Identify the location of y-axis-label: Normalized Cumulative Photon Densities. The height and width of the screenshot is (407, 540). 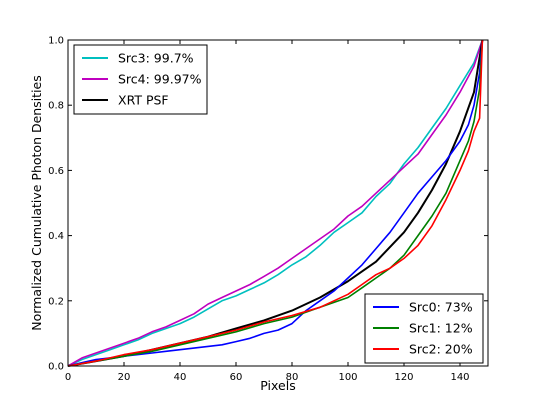
(36, 203).